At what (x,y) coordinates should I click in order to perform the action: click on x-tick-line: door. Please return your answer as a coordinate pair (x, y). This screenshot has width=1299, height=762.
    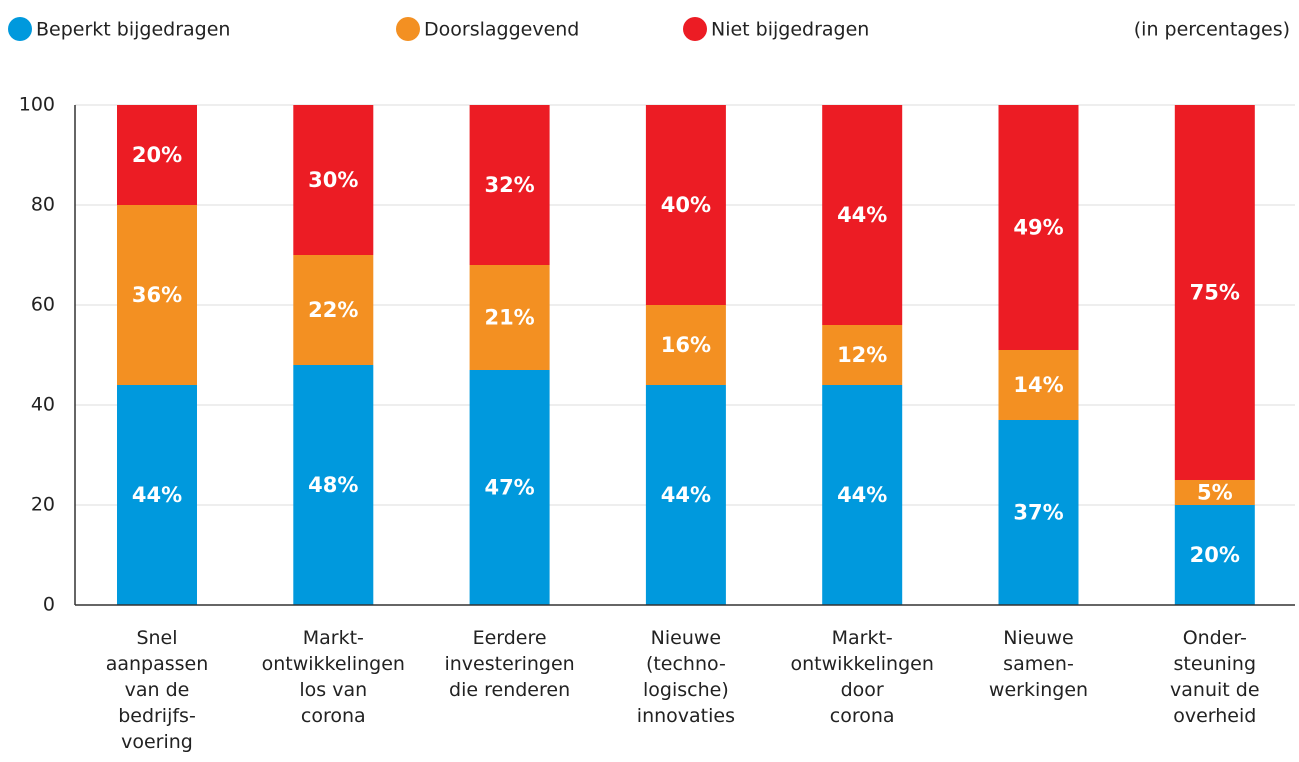
    Looking at the image, I should click on (862, 690).